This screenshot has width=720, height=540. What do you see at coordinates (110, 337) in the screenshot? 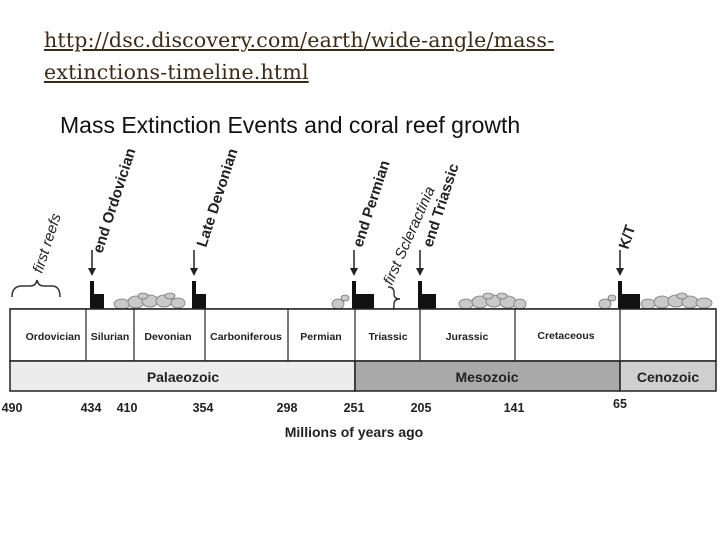
I see `period-silurian: Silurian` at bounding box center [110, 337].